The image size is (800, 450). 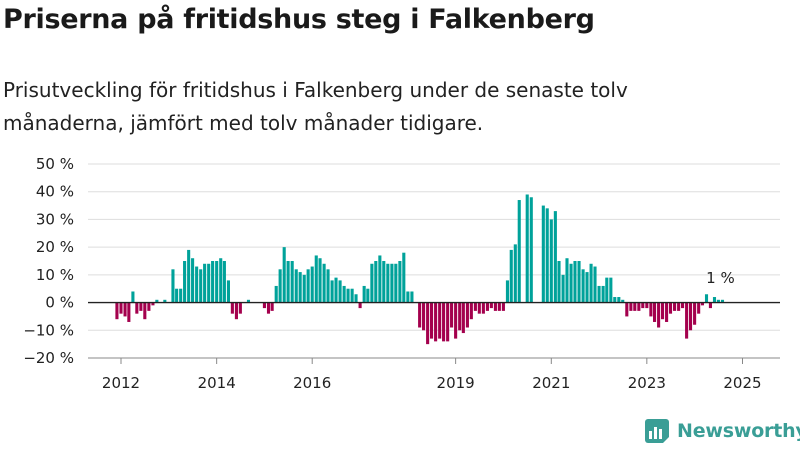 What do you see at coordinates (742, 383) in the screenshot?
I see `x-tick-label: 2025` at bounding box center [742, 383].